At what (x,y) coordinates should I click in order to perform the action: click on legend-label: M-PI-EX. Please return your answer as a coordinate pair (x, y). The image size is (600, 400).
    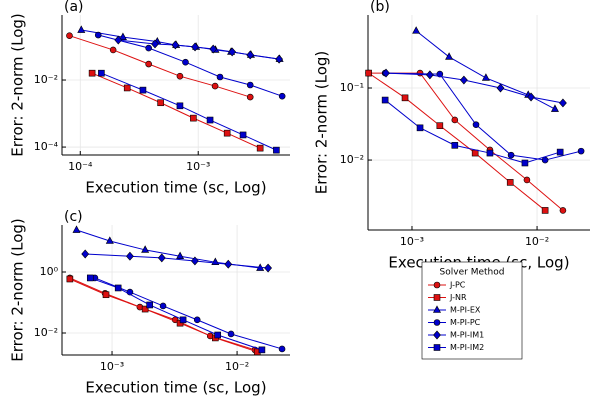
    Looking at the image, I should click on (465, 310).